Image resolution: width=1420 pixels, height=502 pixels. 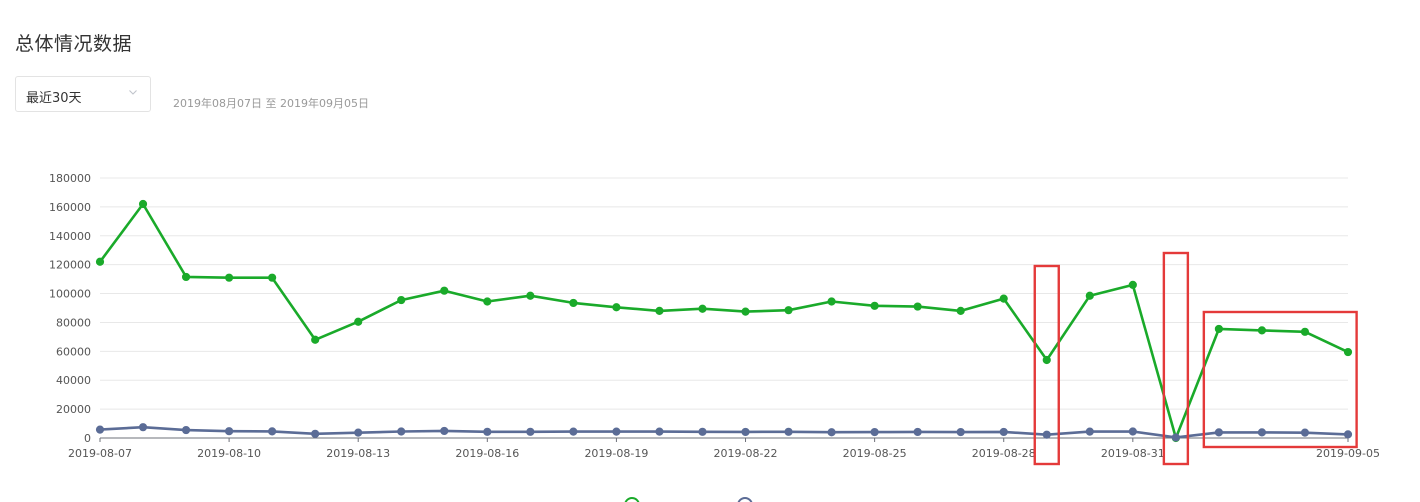 What do you see at coordinates (73, 380) in the screenshot?
I see `y-tick-label: 40000` at bounding box center [73, 380].